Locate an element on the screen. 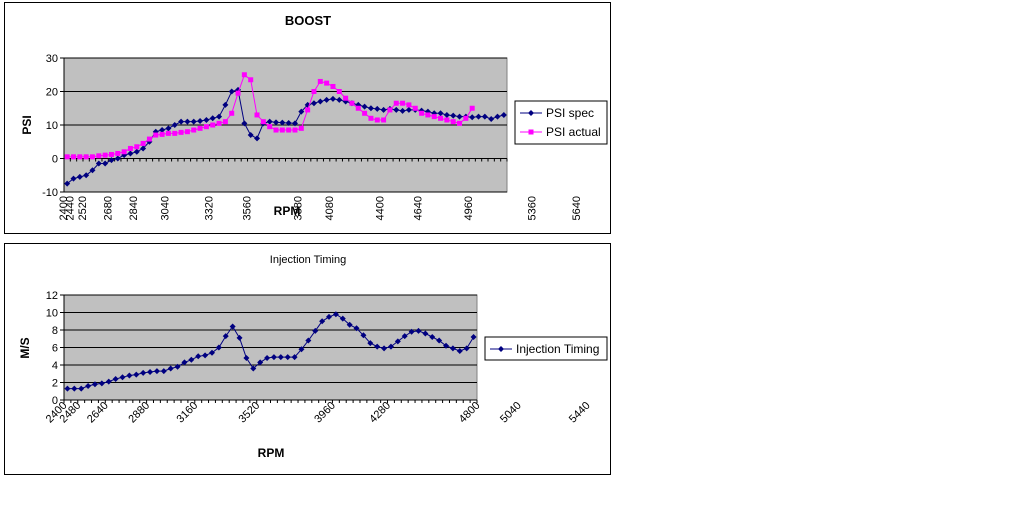 This screenshot has height=508, width=1023. y-tick-label: 4 is located at coordinates (55, 366).